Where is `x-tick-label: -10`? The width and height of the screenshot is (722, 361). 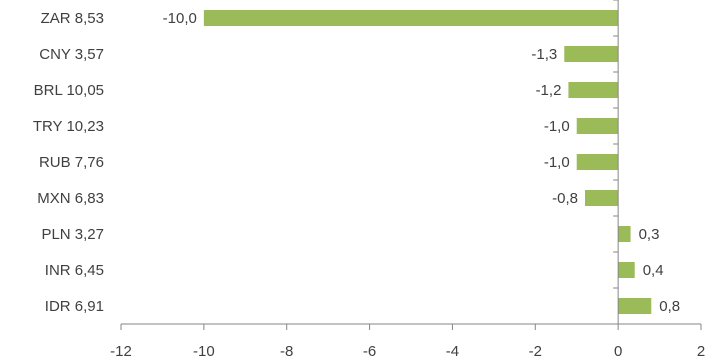
x-tick-label: -10 is located at coordinates (204, 351).